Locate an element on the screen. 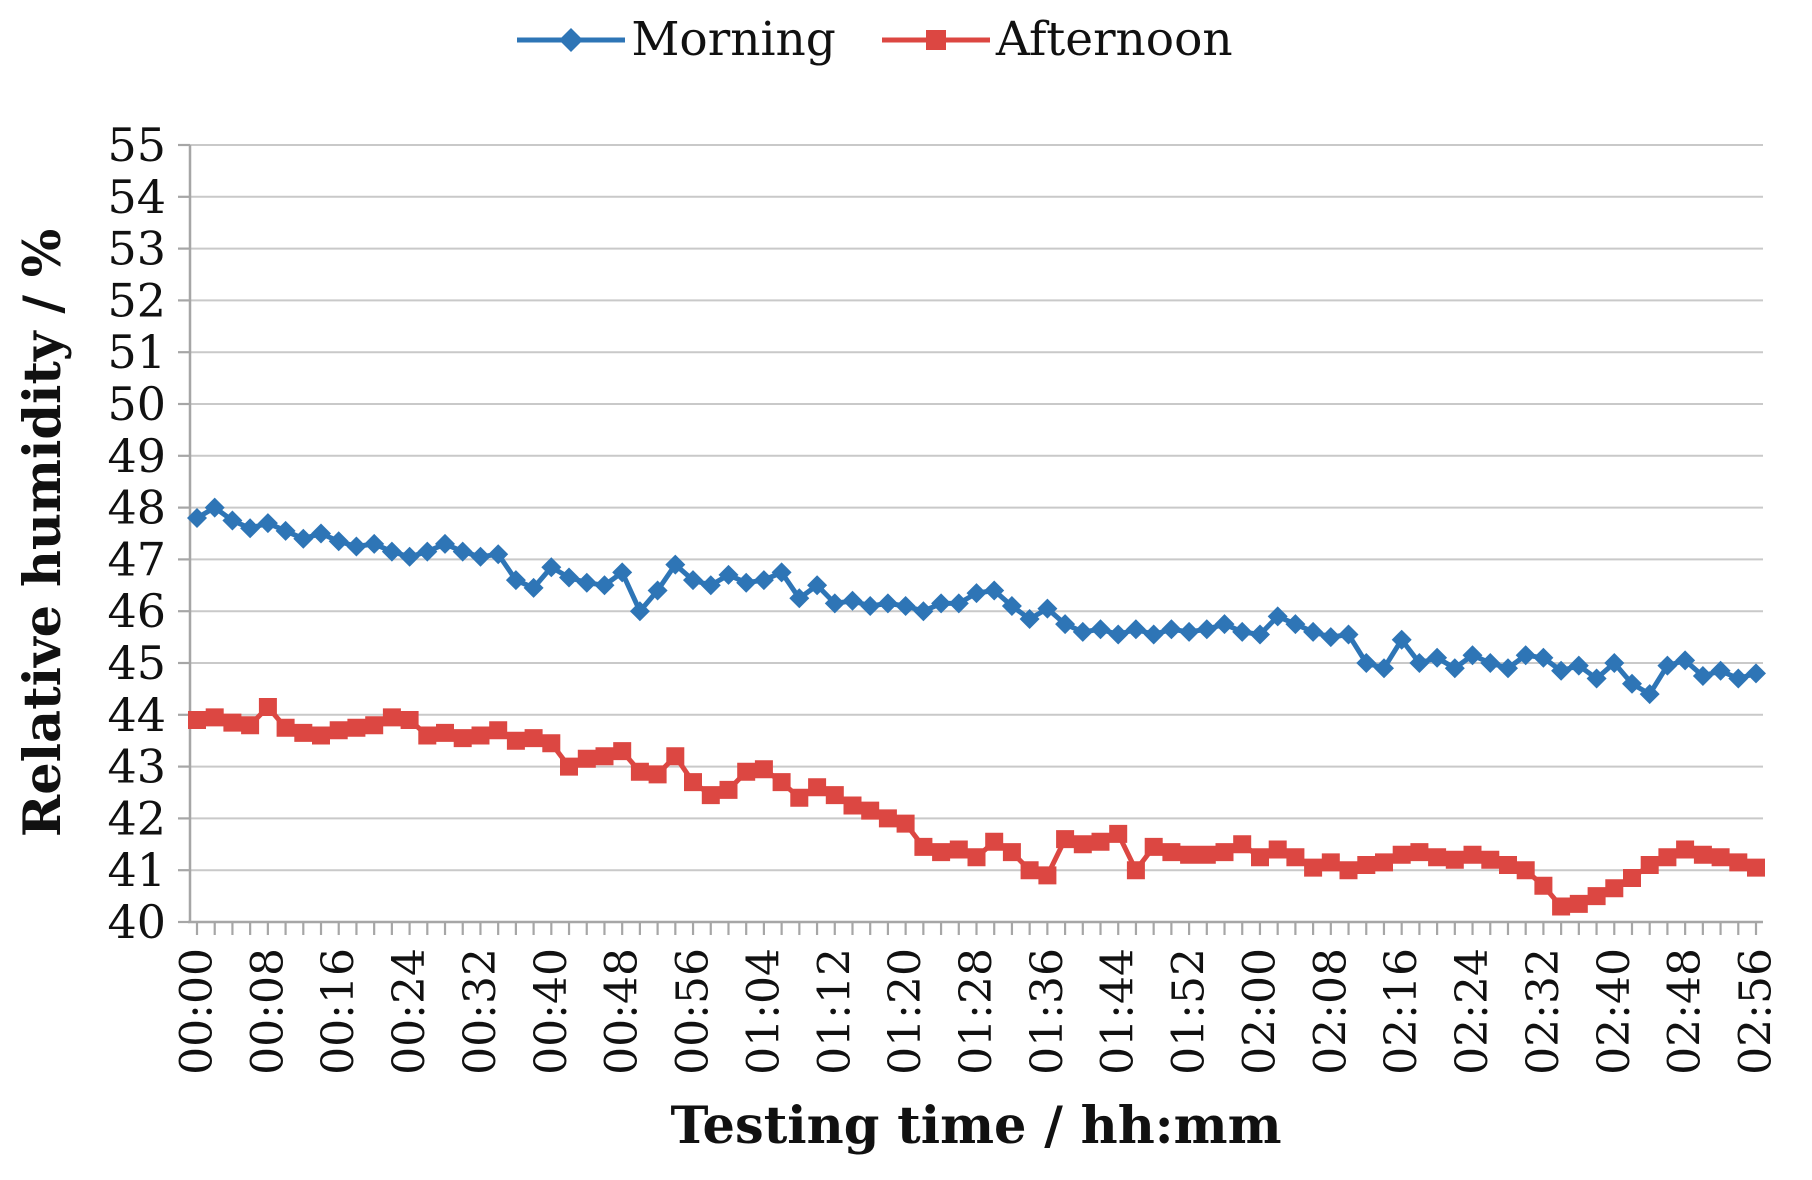 This screenshot has width=1812, height=1180. legend-item-afternoon: Afternoon is located at coordinates (1056, 39).